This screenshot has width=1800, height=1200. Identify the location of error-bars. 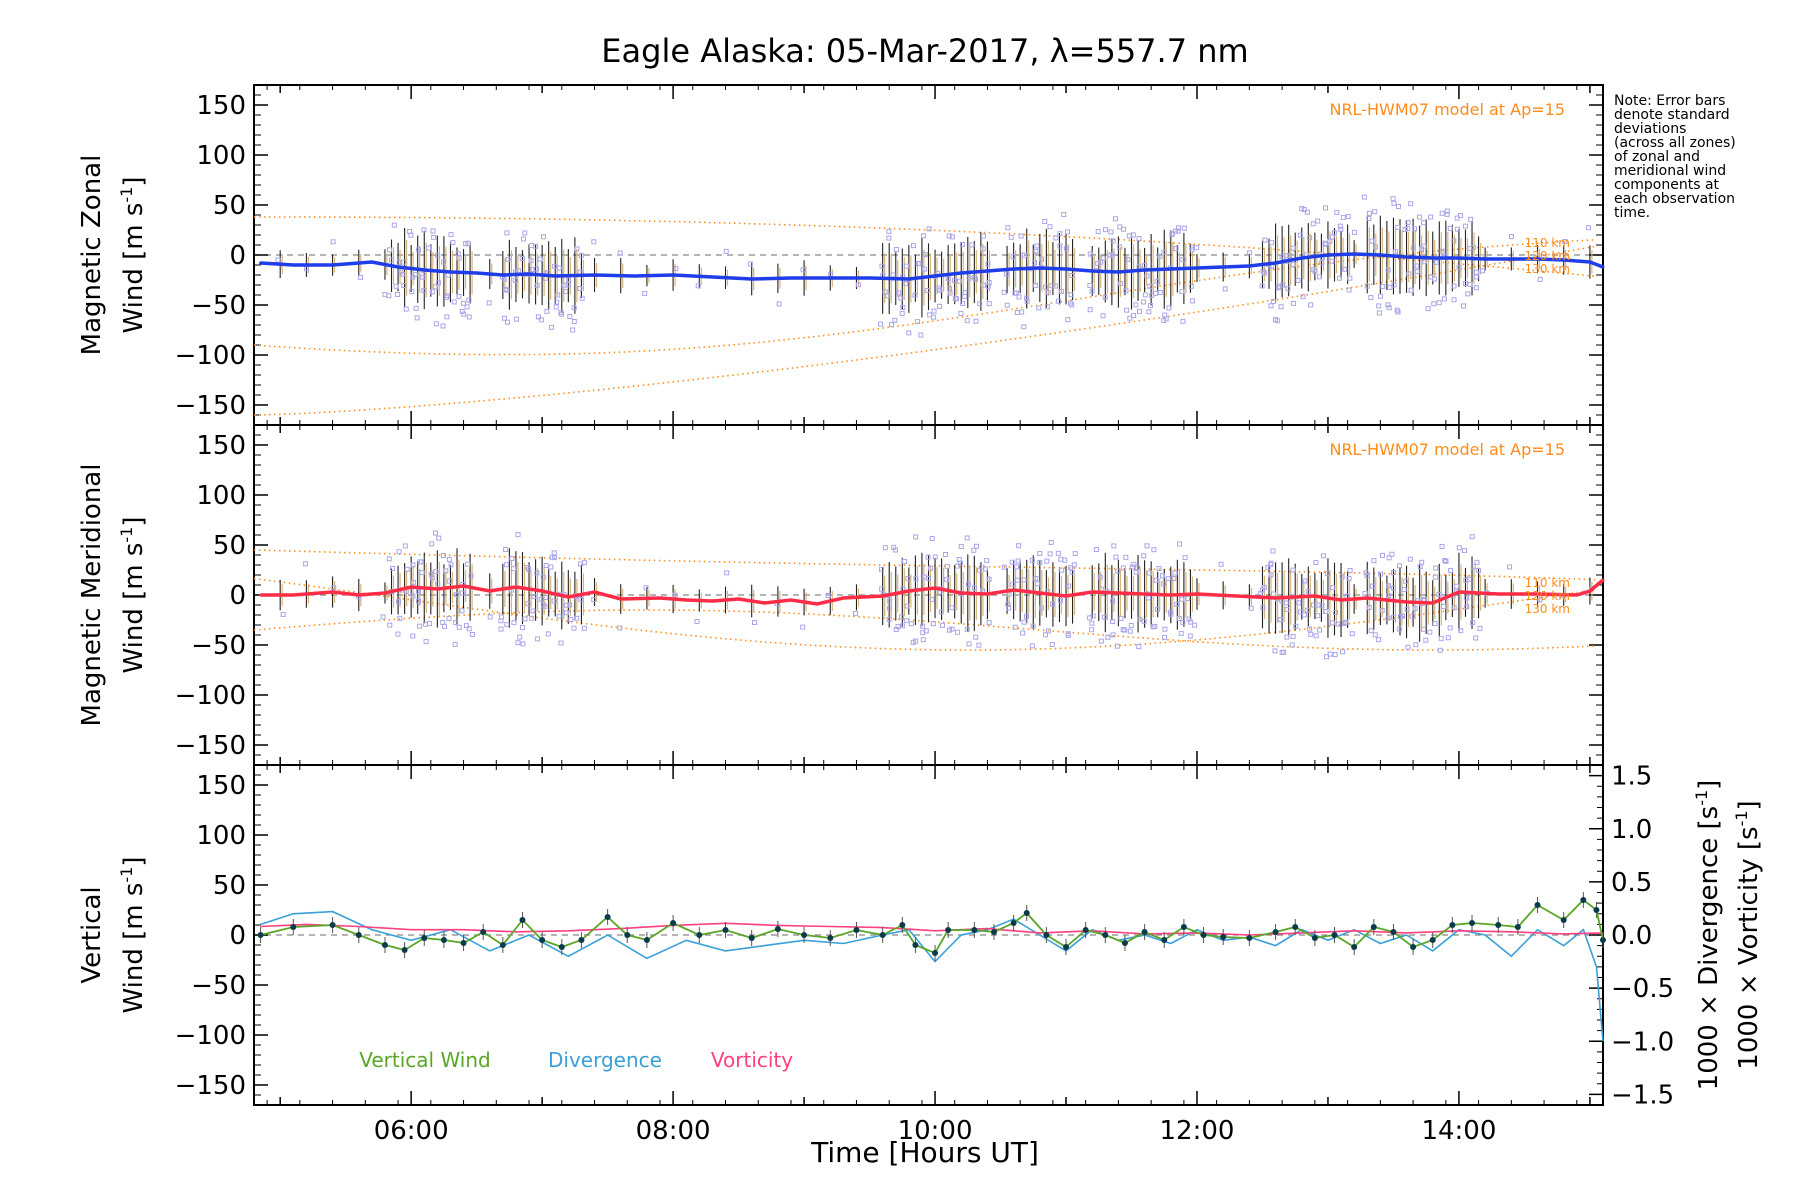
(936, 266).